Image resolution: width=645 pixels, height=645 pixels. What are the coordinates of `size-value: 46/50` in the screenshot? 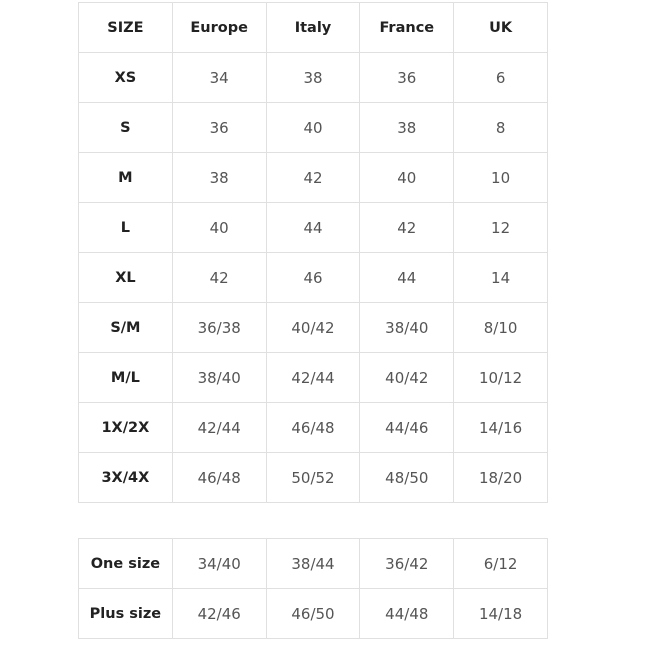 It's located at (313, 614).